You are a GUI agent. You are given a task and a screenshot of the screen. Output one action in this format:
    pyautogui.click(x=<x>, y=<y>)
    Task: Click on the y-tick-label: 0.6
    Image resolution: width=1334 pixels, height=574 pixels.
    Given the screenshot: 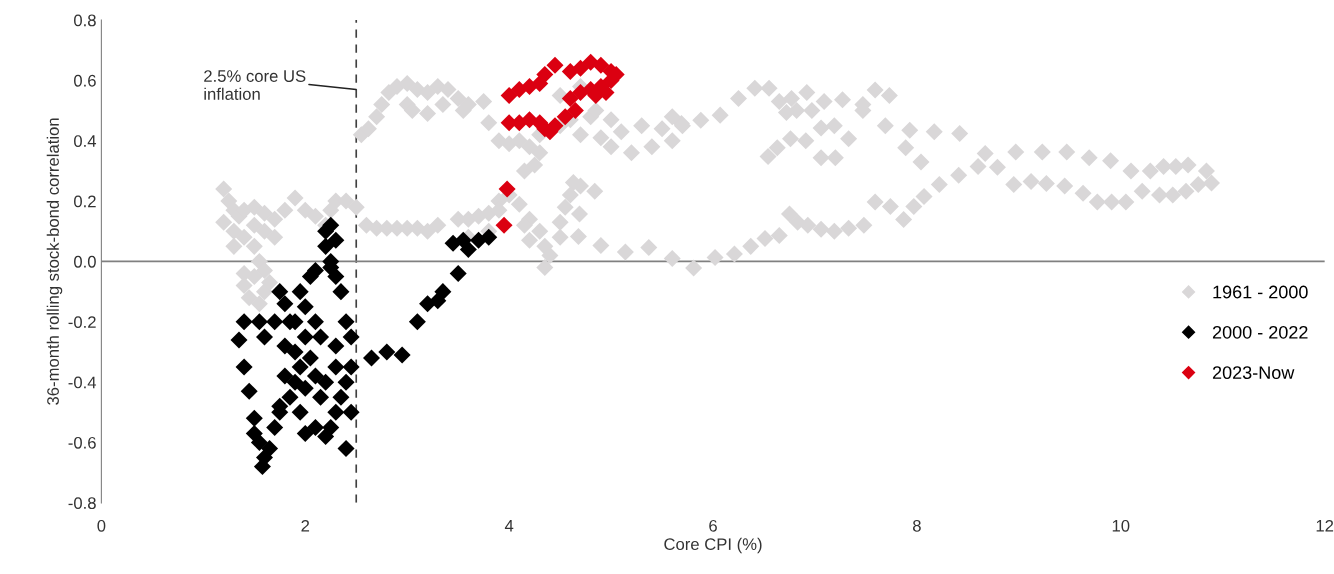 What is the action you would take?
    pyautogui.click(x=85, y=80)
    